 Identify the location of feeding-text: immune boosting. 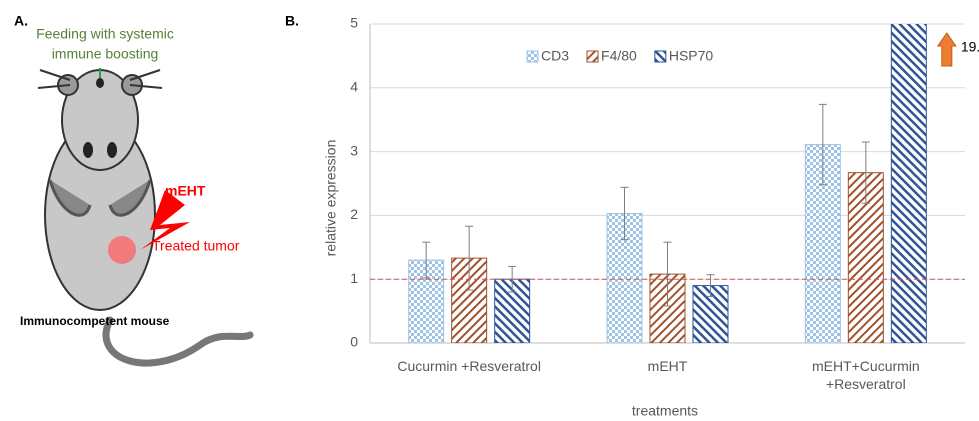
(105, 54).